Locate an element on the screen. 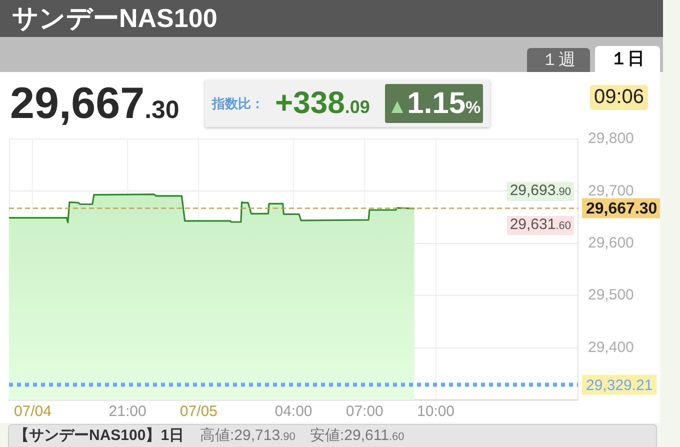  text: +338.09 is located at coordinates (322, 103).